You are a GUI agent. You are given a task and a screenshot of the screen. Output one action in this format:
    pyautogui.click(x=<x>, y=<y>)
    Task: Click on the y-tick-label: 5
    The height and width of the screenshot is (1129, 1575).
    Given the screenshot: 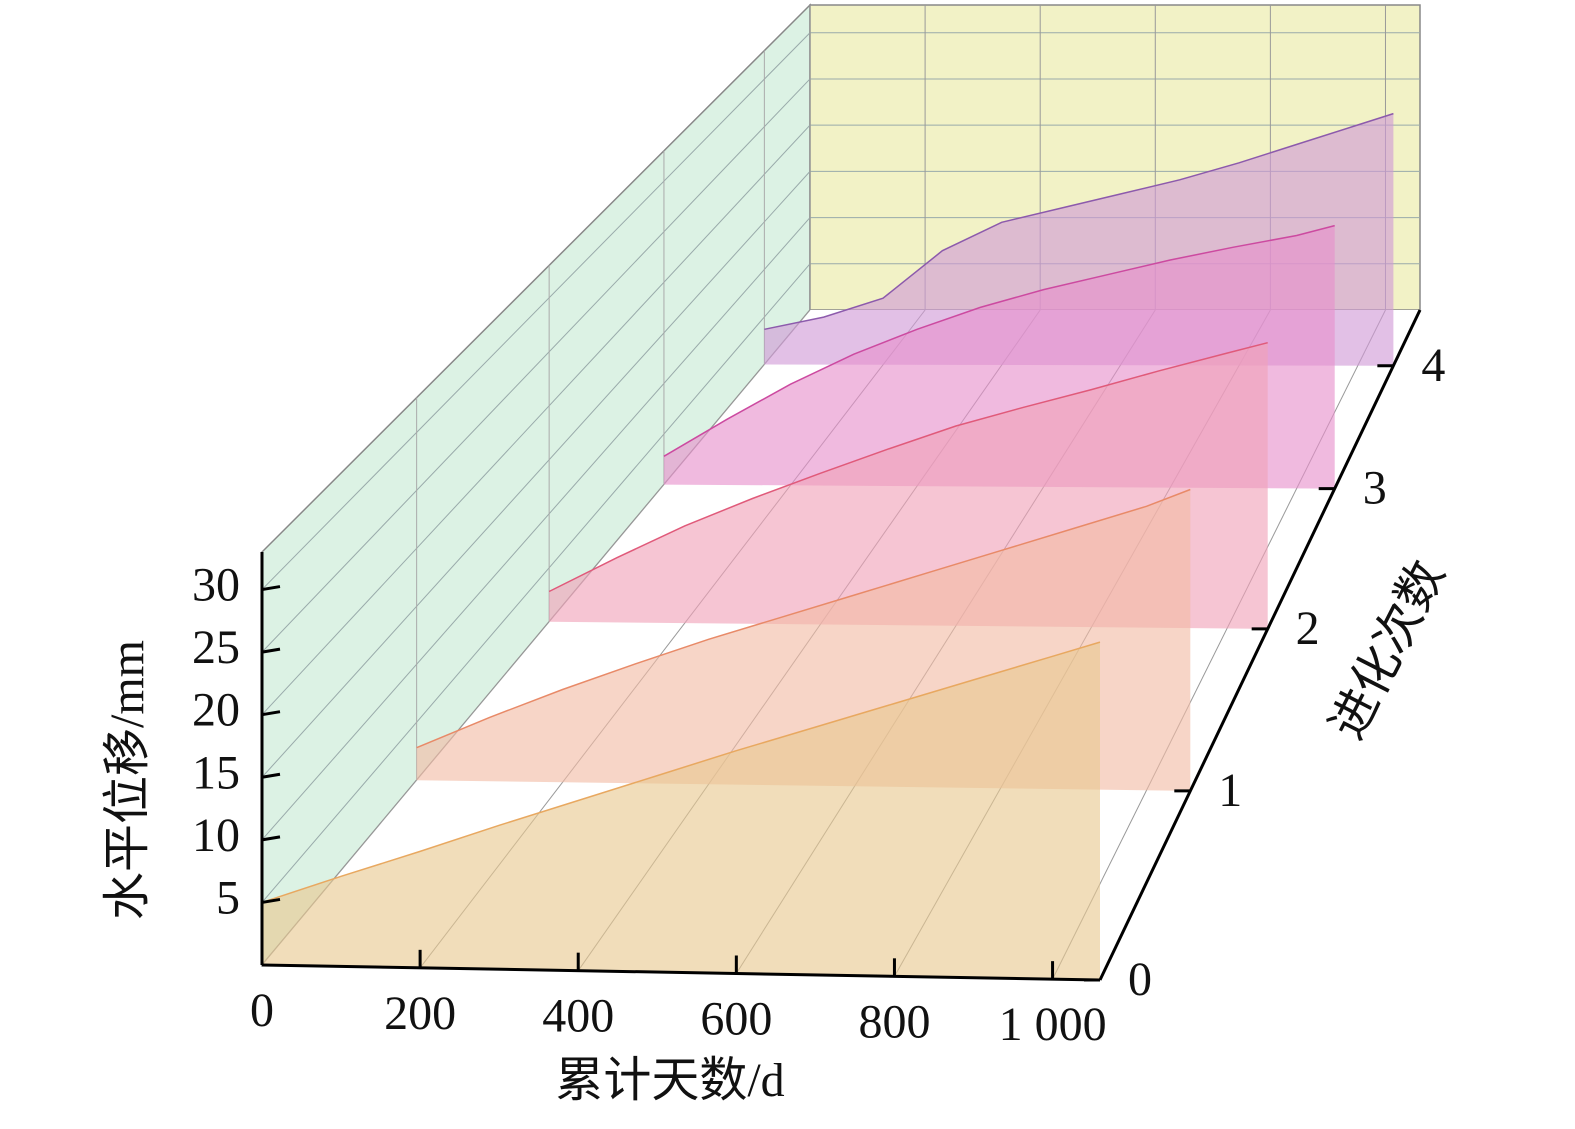 What is the action you would take?
    pyautogui.click(x=228, y=897)
    